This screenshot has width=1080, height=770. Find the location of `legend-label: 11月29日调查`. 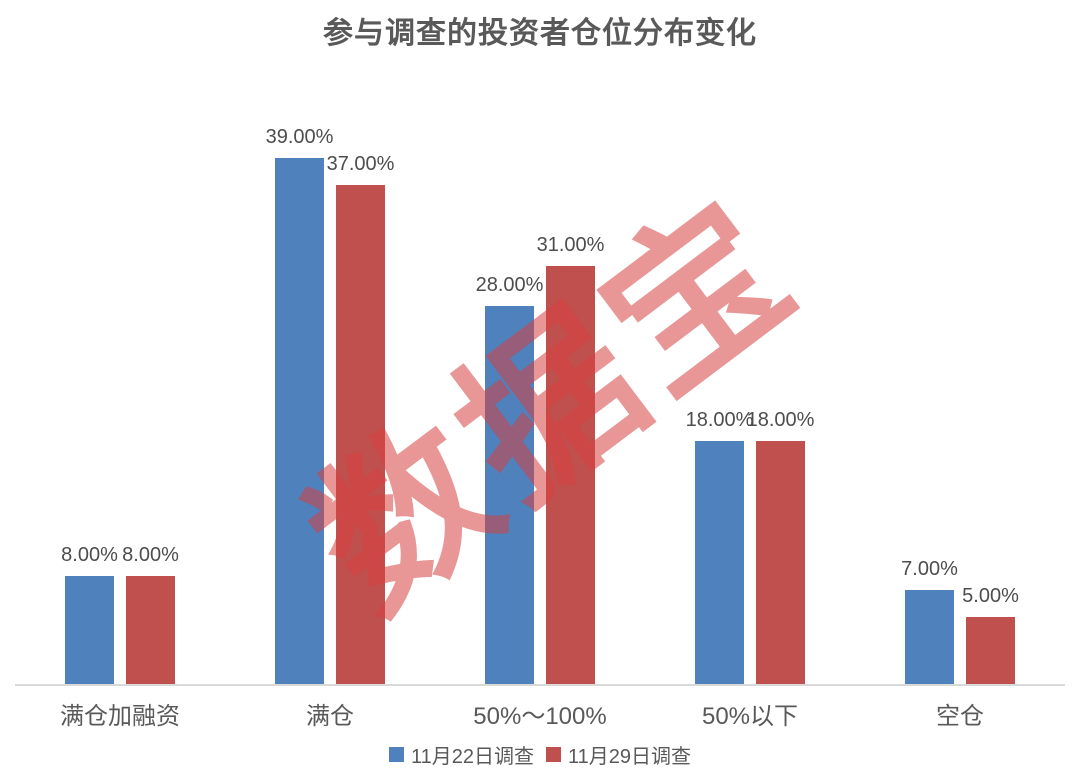

legend-label: 11月29日调查 is located at coordinates (630, 757).